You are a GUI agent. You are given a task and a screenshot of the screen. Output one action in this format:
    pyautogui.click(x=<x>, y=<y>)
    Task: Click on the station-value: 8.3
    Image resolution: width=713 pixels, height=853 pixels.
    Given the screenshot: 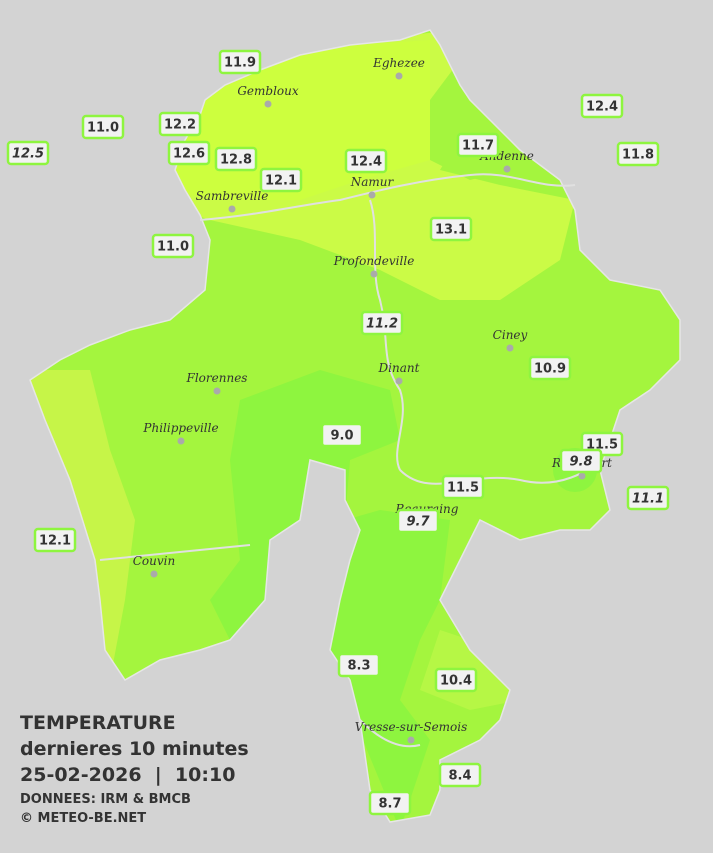 What is the action you would take?
    pyautogui.click(x=358, y=666)
    